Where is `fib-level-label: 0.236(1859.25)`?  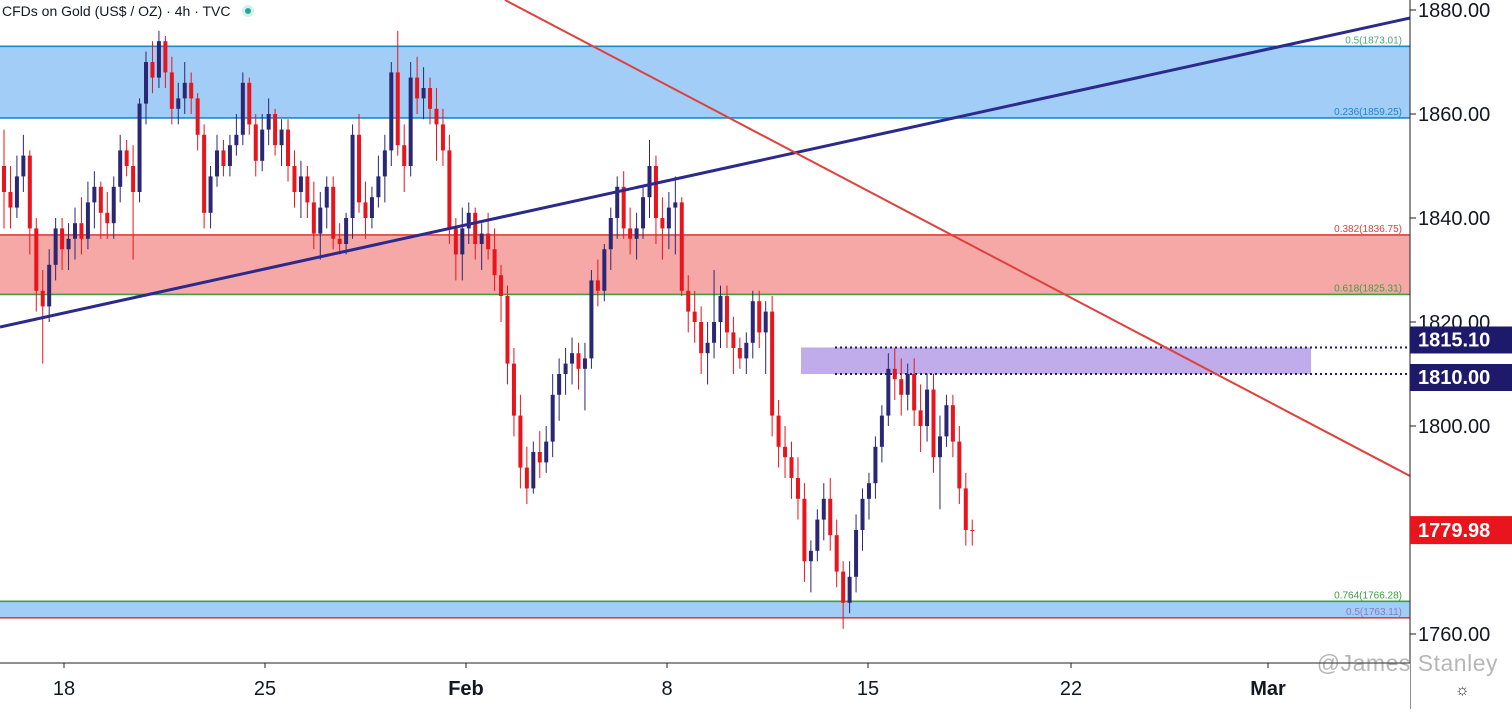
fib-level-label: 0.236(1859.25) is located at coordinates (1368, 112).